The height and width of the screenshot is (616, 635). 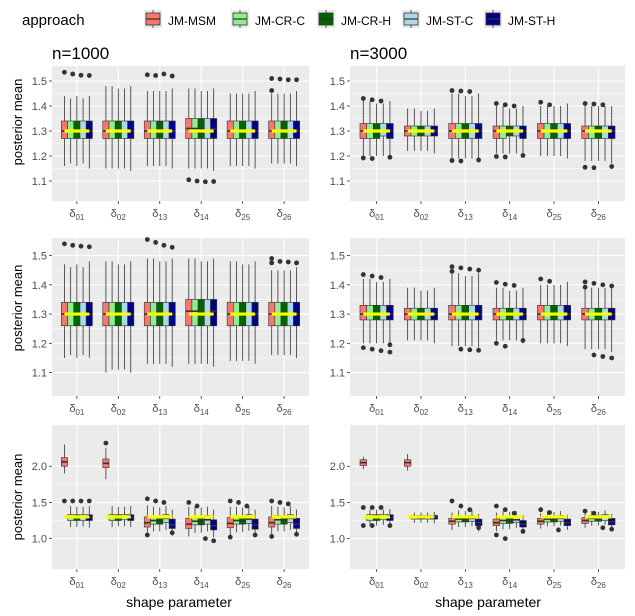 I want to click on box-group-δ13, so click(x=159, y=302).